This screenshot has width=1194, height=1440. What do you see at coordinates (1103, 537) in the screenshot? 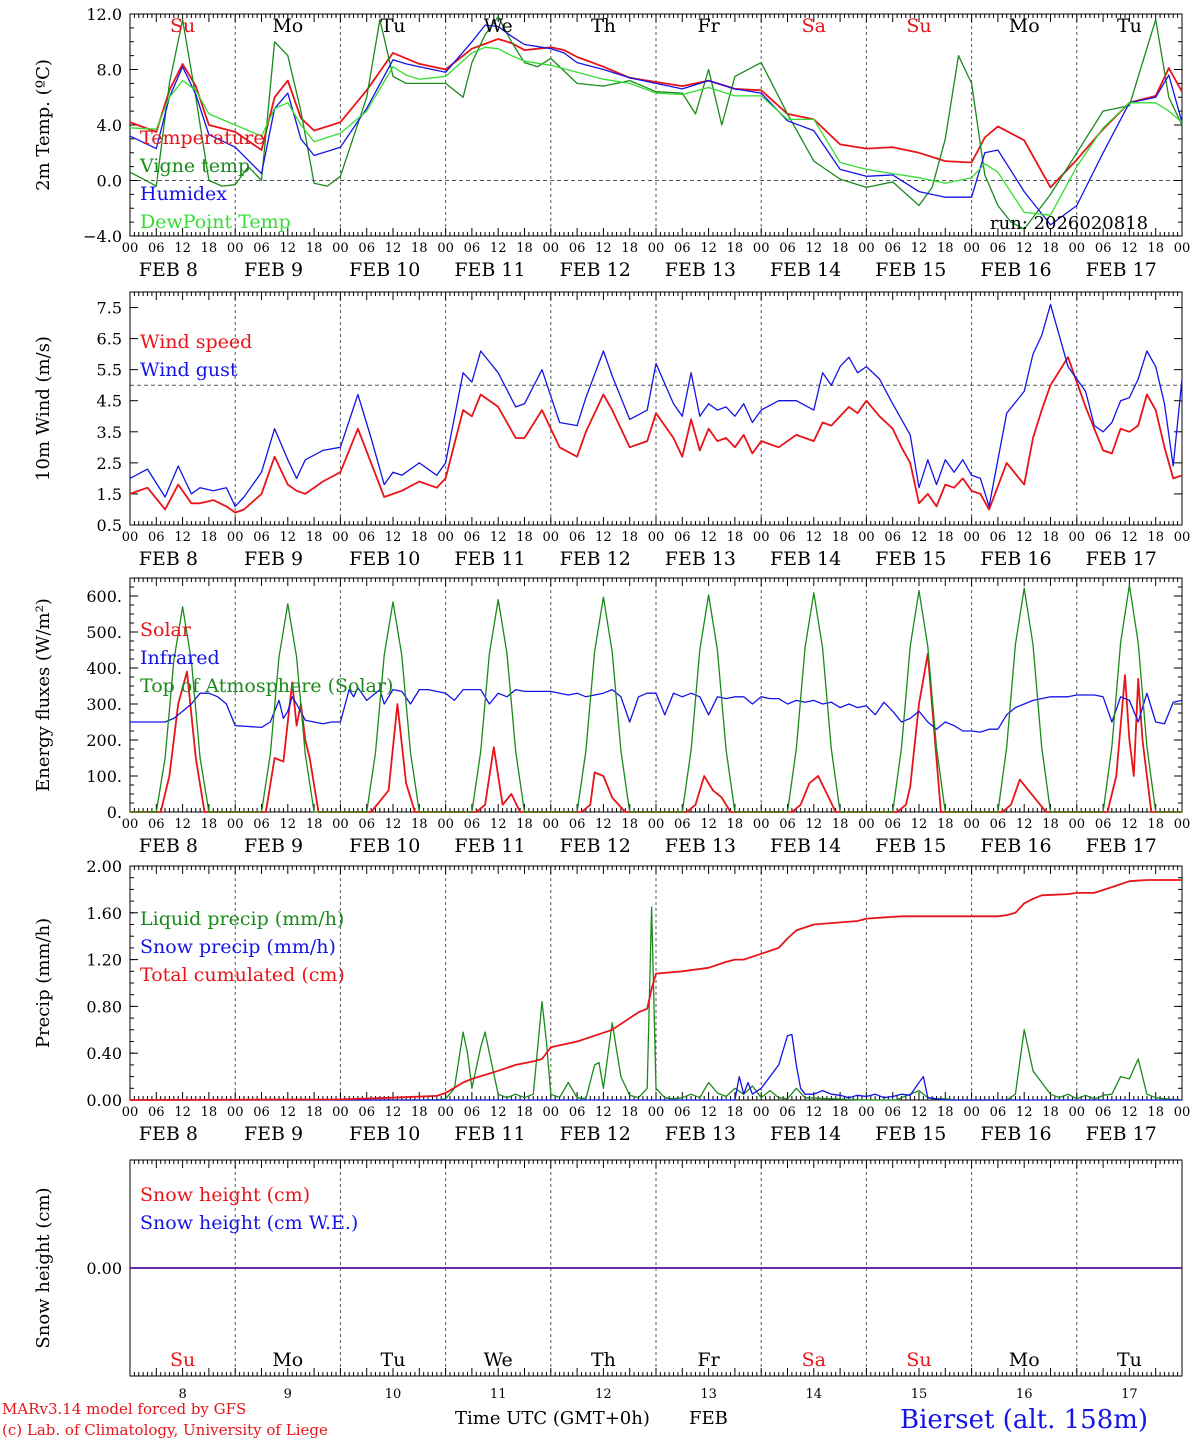
I see `wind-hour-label: 06` at bounding box center [1103, 537].